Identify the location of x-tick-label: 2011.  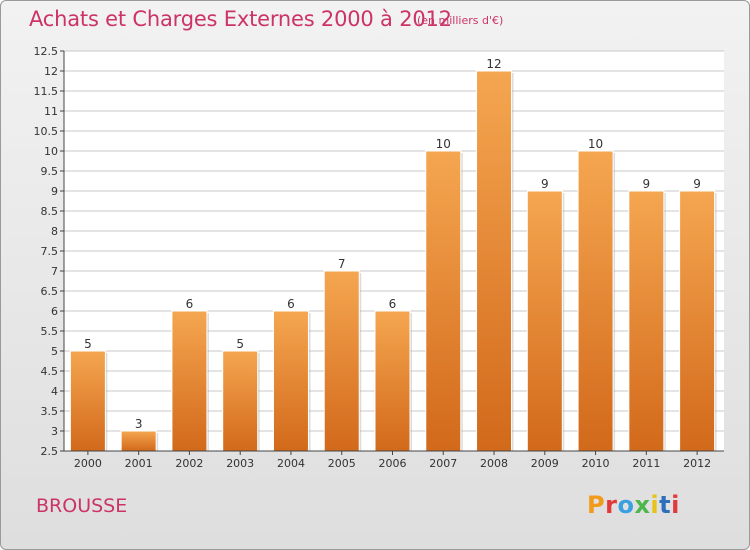
(646, 463).